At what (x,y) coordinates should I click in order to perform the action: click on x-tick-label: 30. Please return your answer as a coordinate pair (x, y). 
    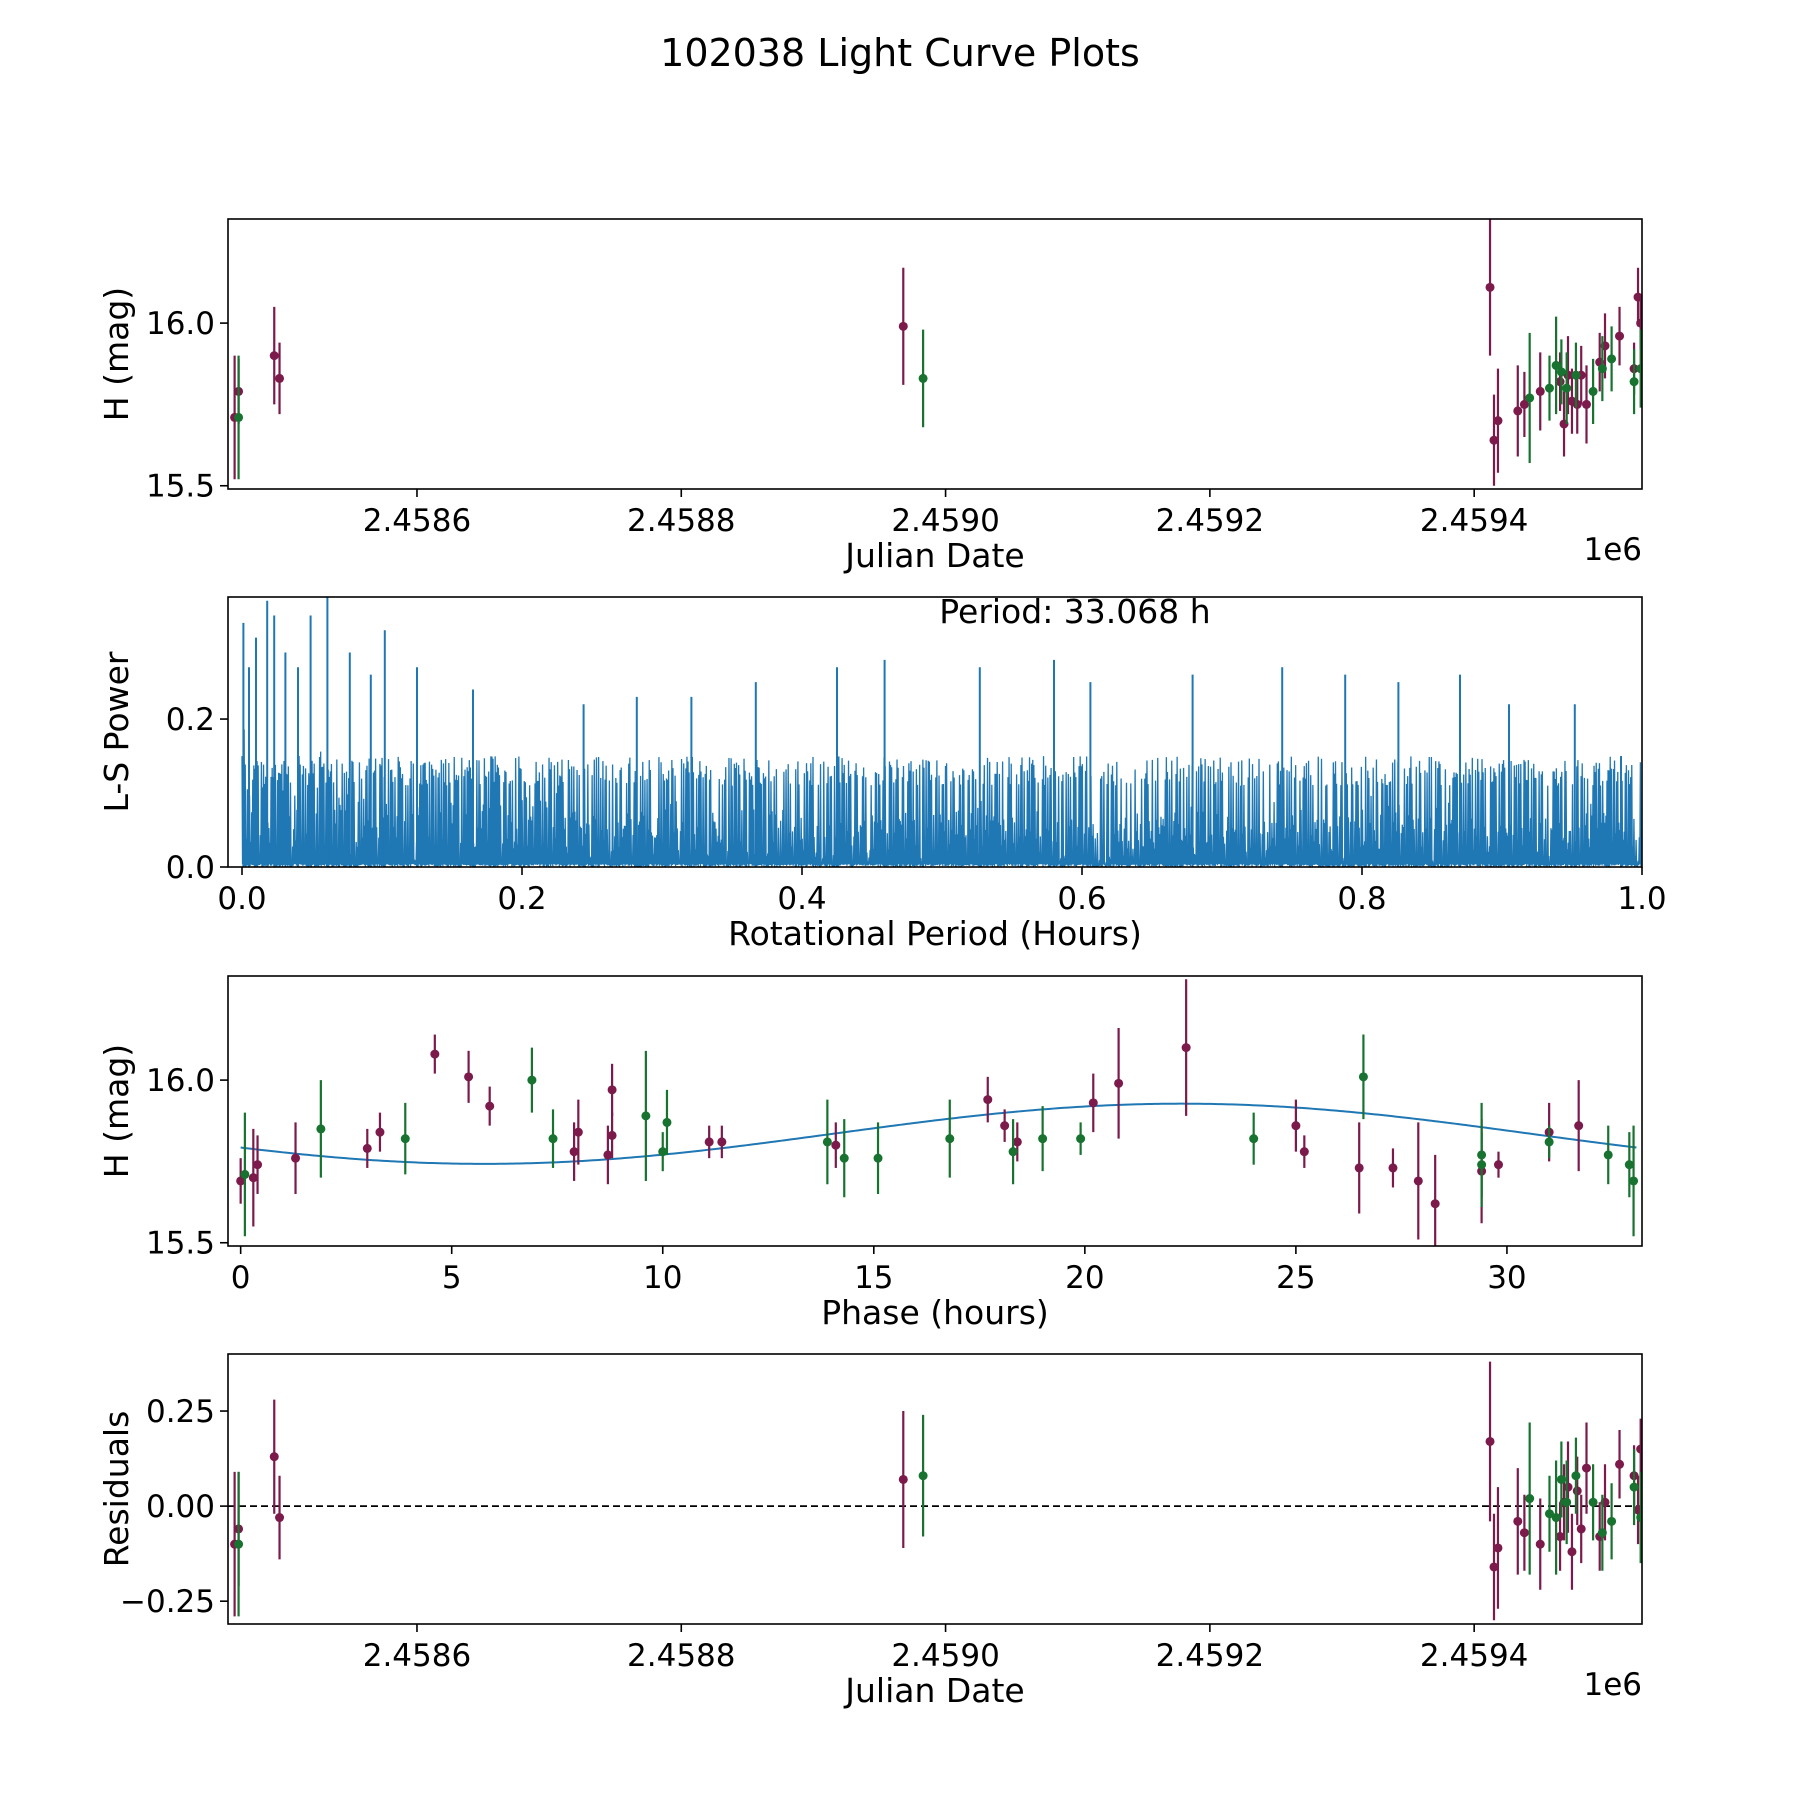
    Looking at the image, I should click on (1506, 1278).